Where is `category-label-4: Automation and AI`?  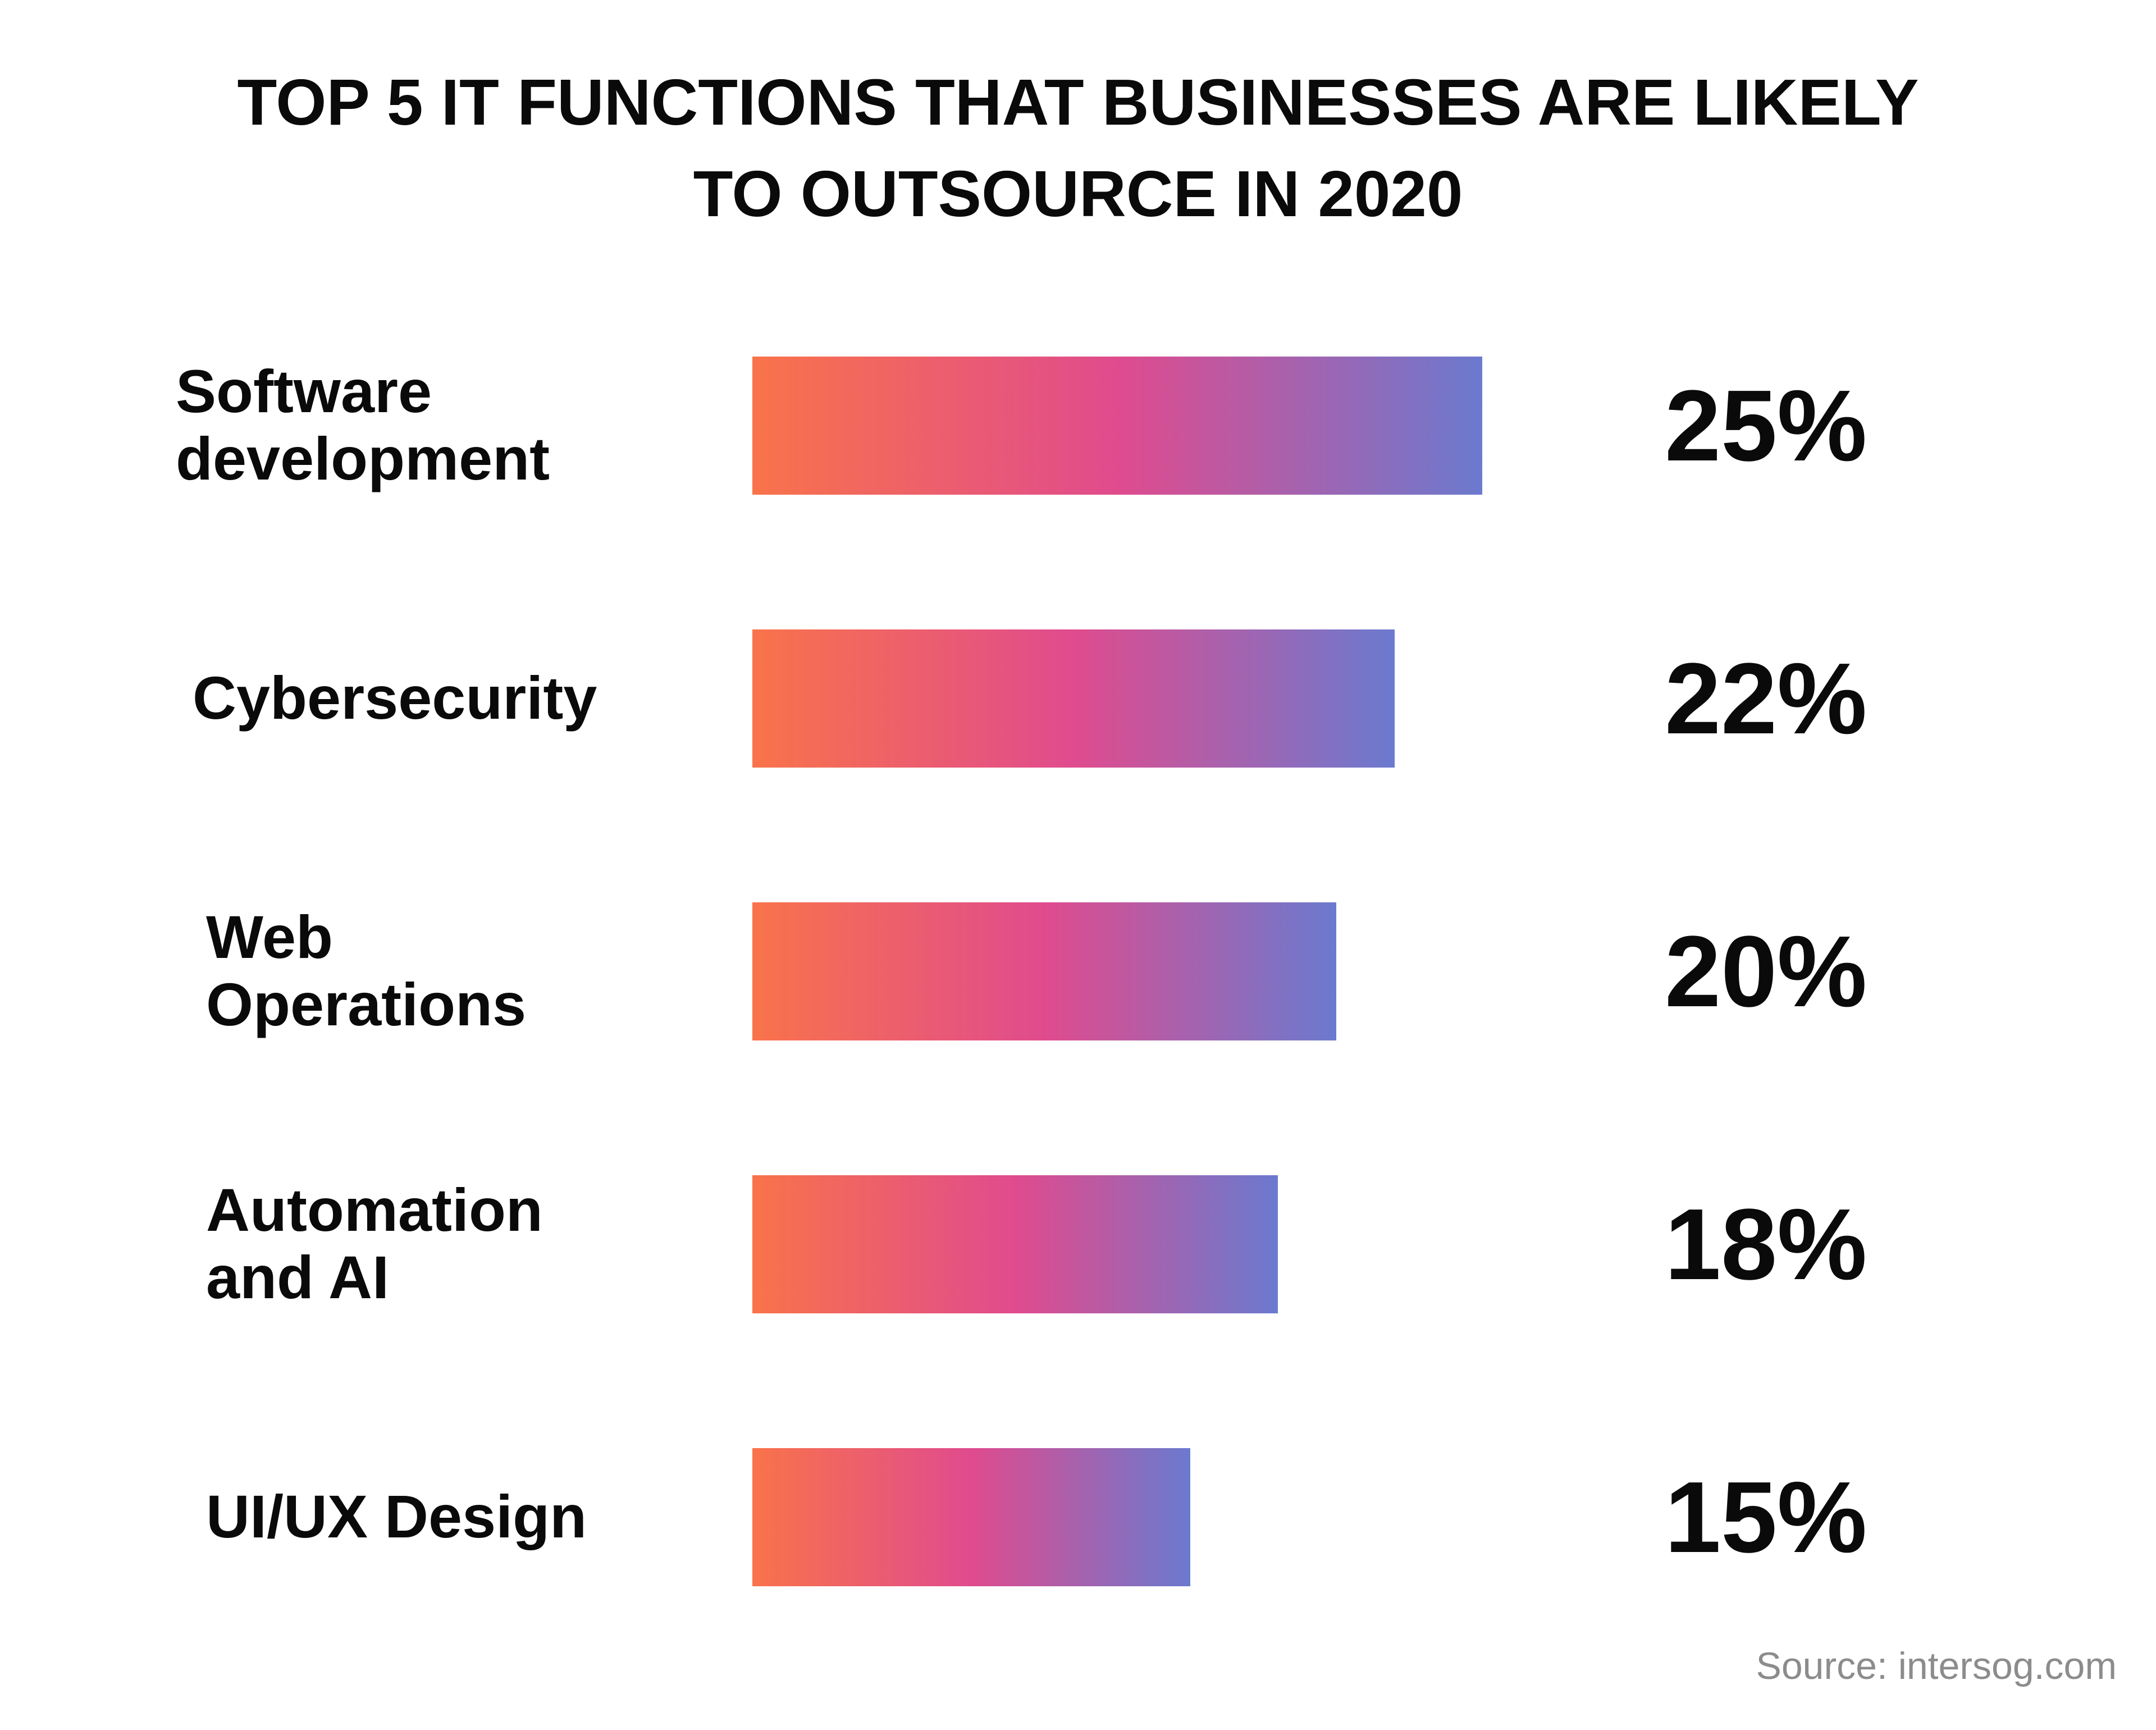 category-label-4: Automation and AI is located at coordinates (374, 1243).